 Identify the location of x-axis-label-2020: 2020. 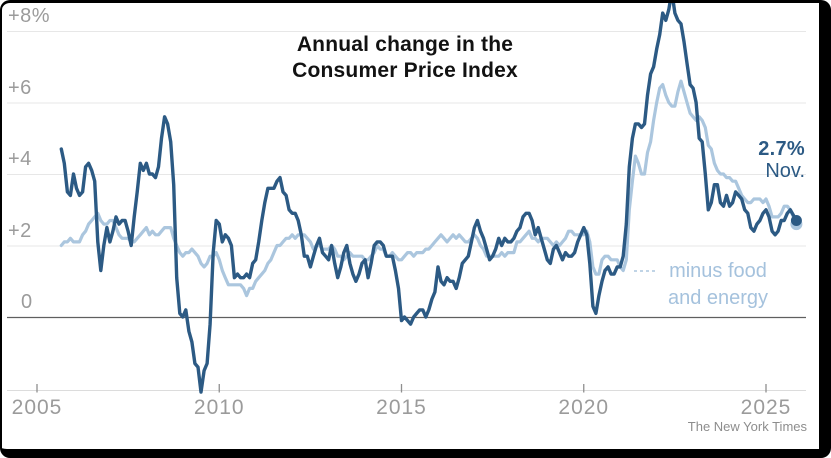
(584, 407).